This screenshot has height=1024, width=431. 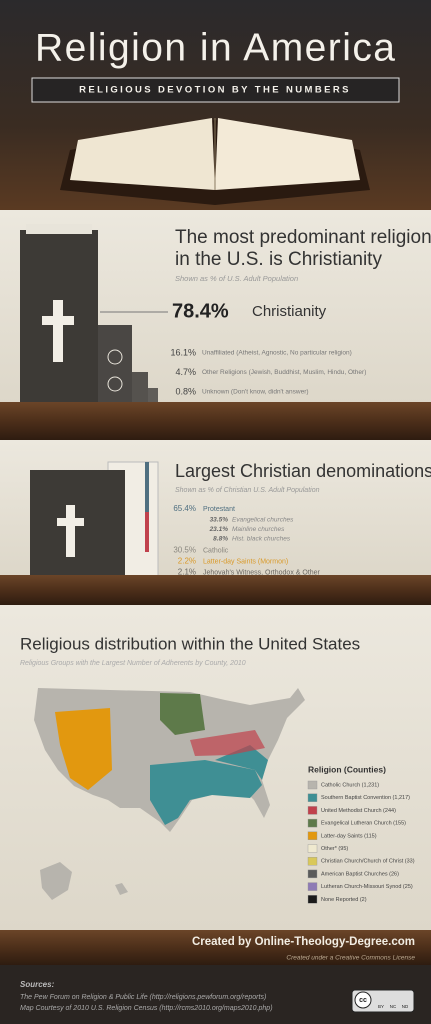 What do you see at coordinates (219, 529) in the screenshot?
I see `sub-percent: 23.1%` at bounding box center [219, 529].